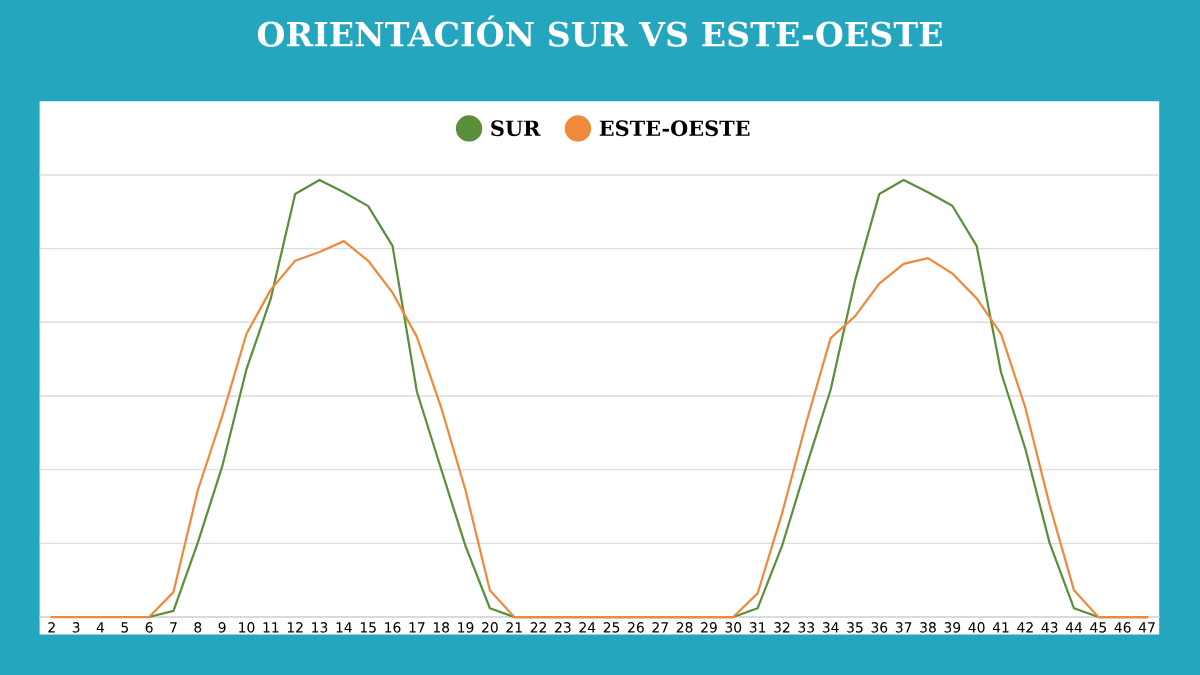 This screenshot has height=675, width=1200. What do you see at coordinates (684, 627) in the screenshot?
I see `x-tick-label: 28` at bounding box center [684, 627].